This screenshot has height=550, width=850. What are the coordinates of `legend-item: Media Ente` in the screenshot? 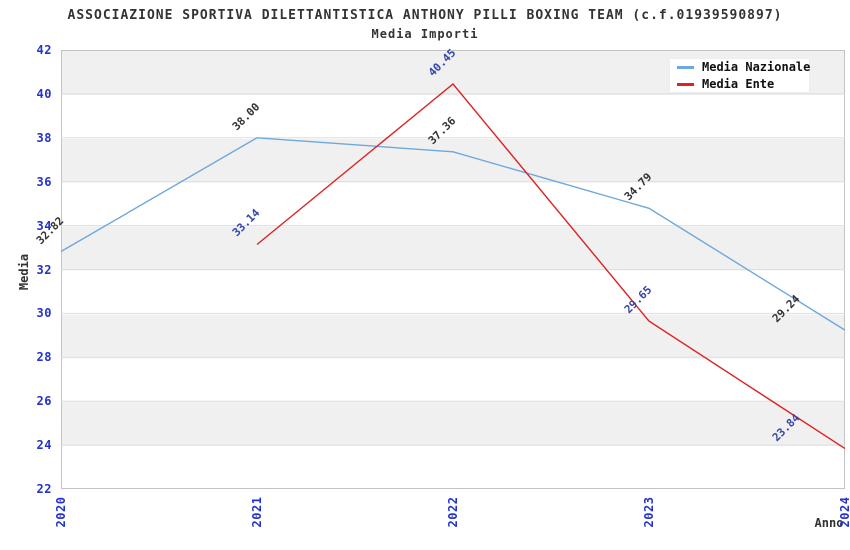 It's located at (743, 83).